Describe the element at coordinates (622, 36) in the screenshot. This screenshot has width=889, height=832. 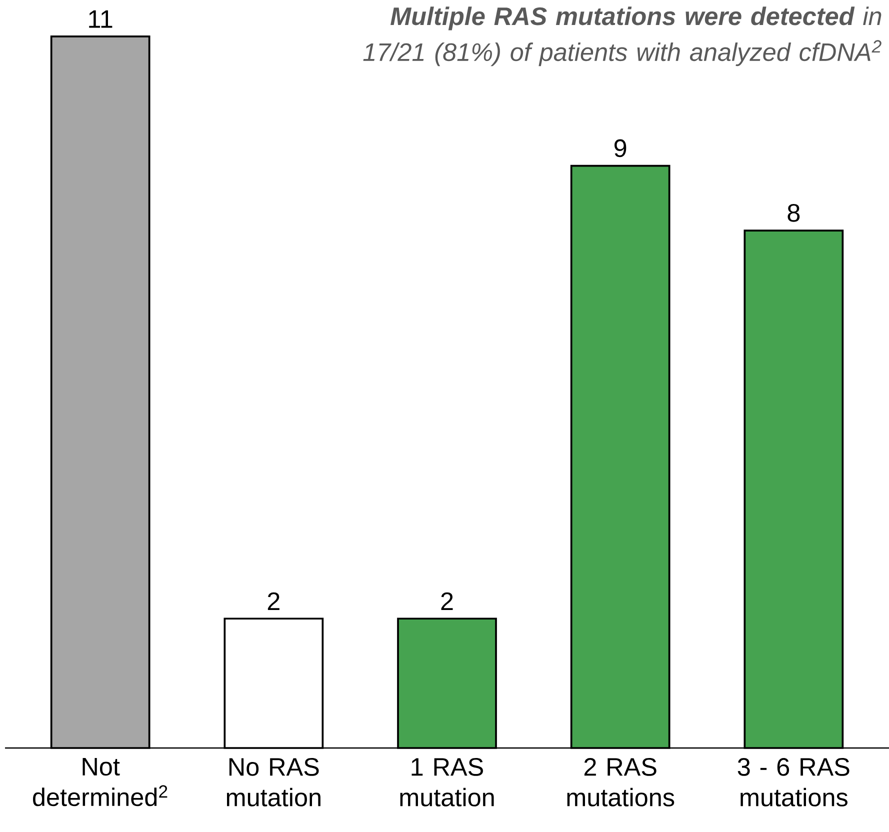
I see `annotation: Multiple RAS mutations were detected in 17/21 (81%) of patients with analyzed cfDNA$^{2}$` at that location.